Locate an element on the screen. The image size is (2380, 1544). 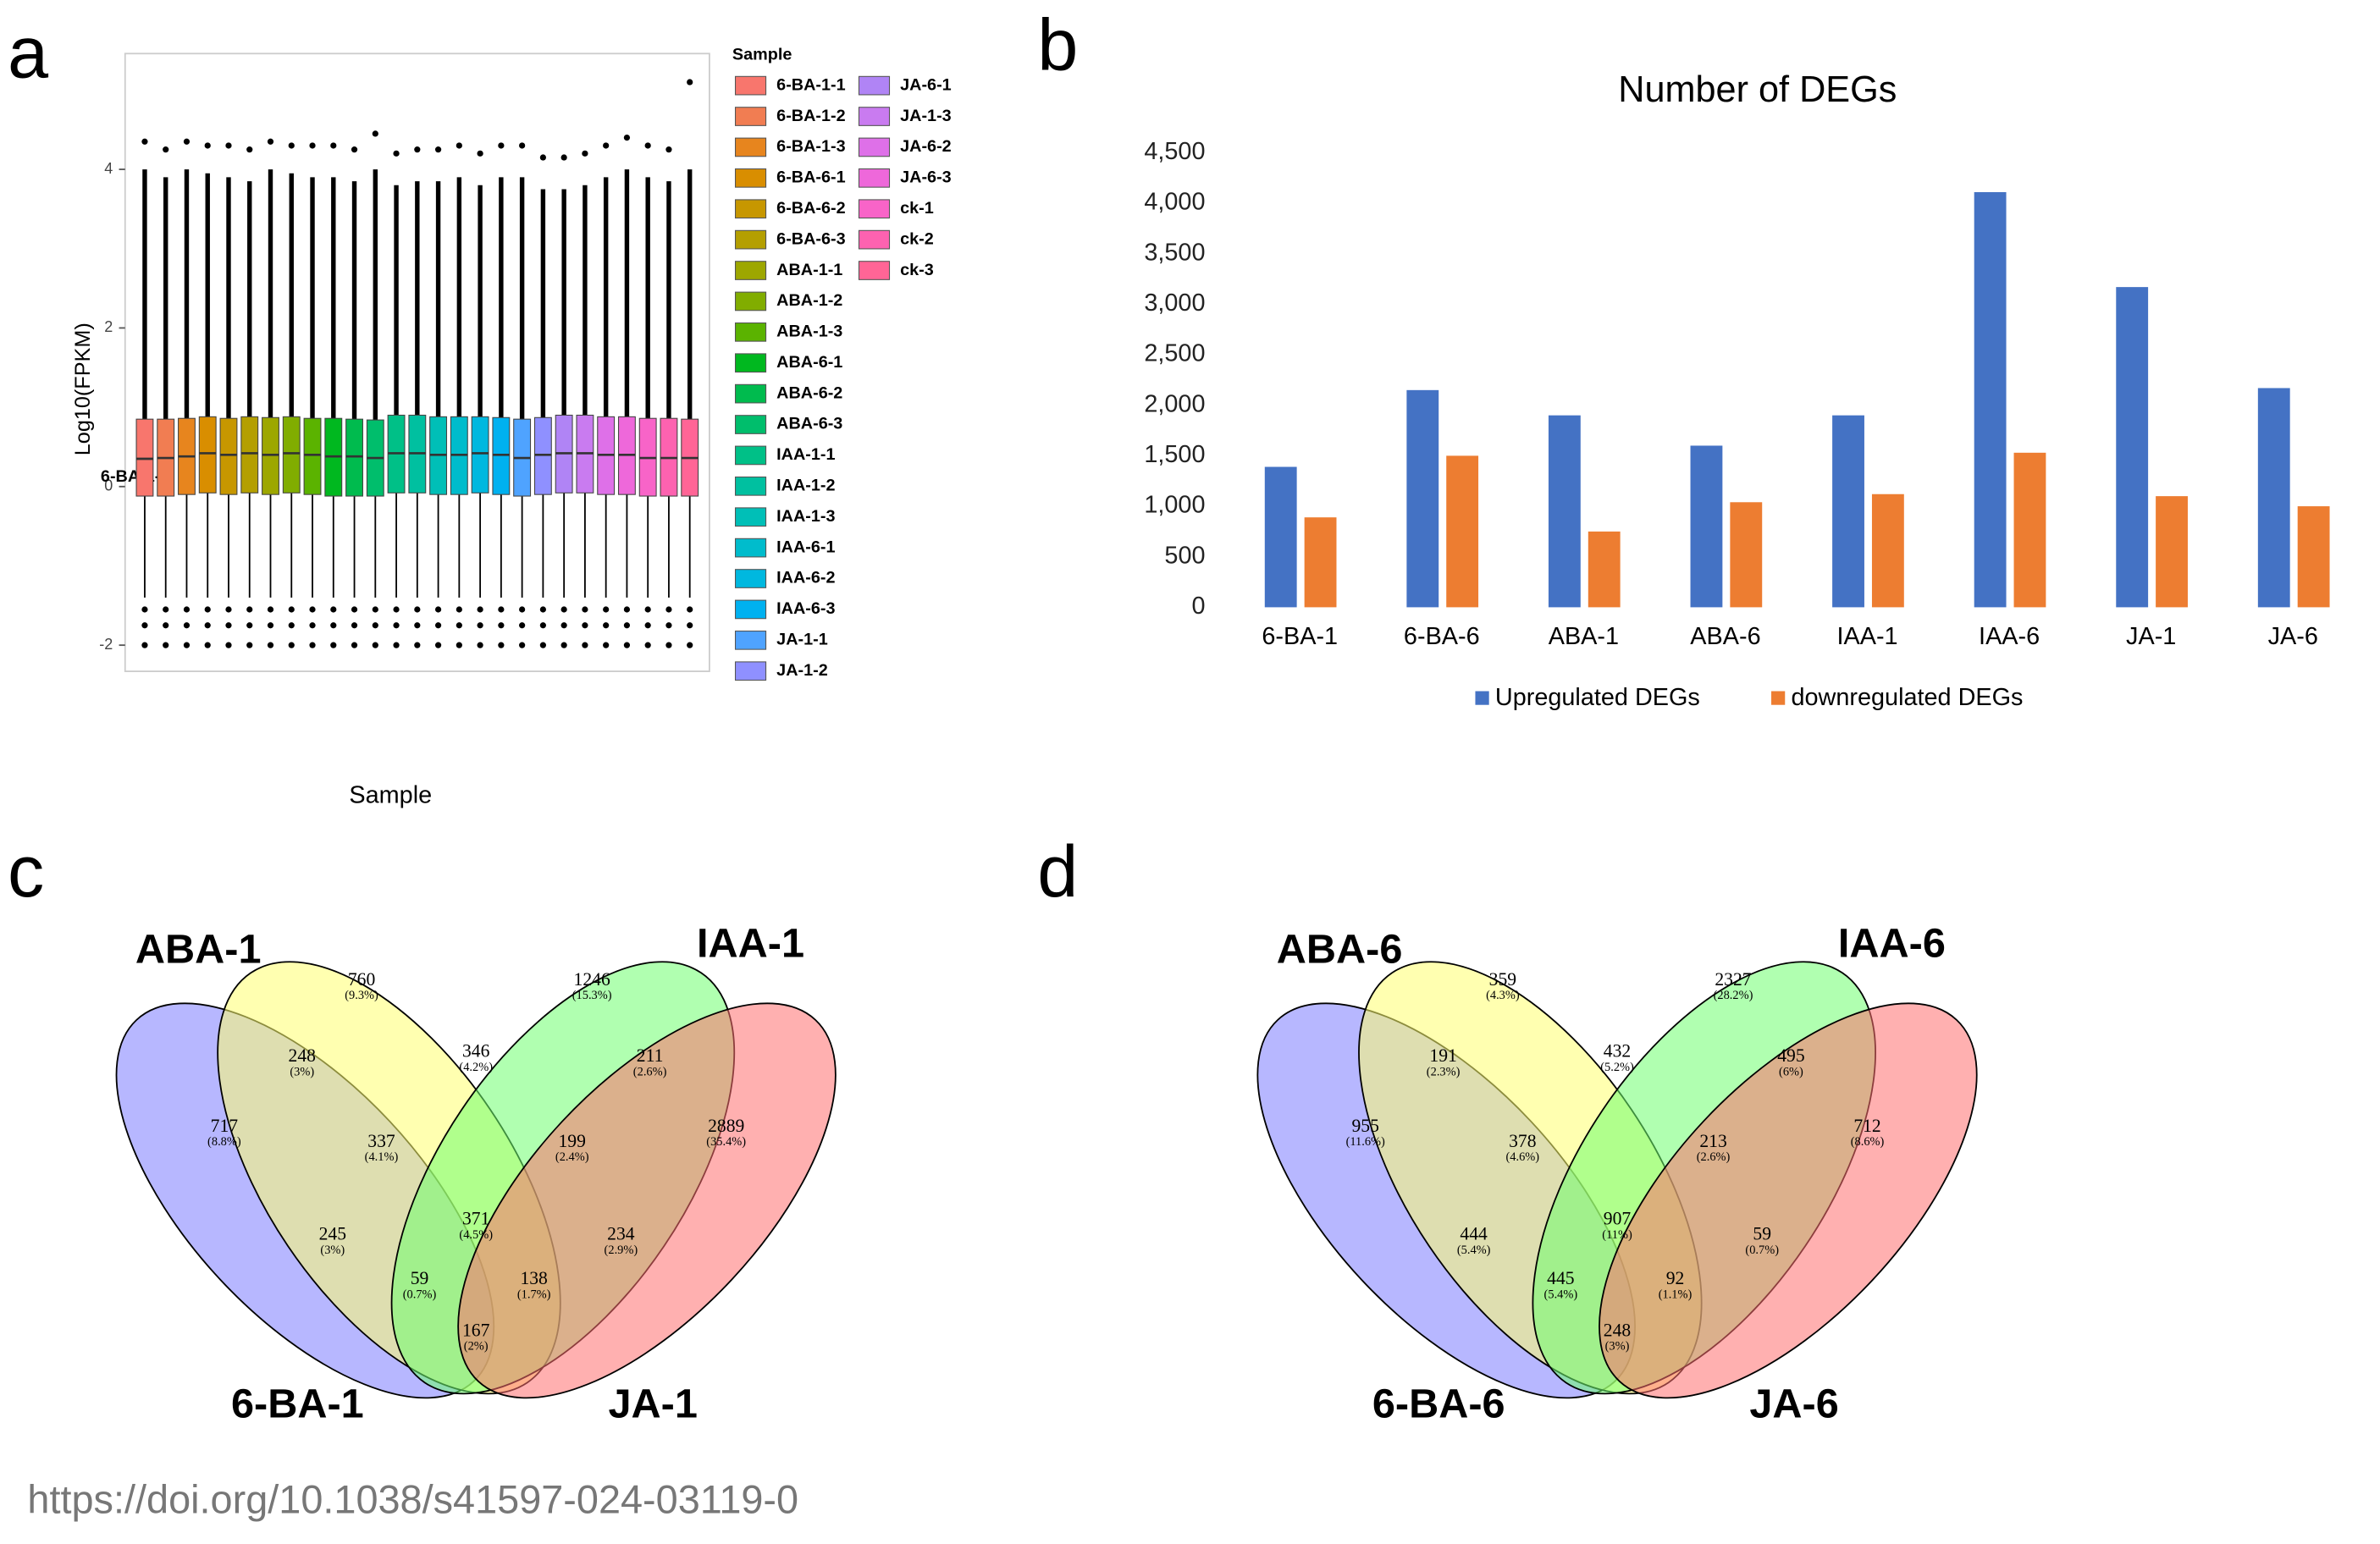
legend-label: ABA-6-2 is located at coordinates (809, 392).